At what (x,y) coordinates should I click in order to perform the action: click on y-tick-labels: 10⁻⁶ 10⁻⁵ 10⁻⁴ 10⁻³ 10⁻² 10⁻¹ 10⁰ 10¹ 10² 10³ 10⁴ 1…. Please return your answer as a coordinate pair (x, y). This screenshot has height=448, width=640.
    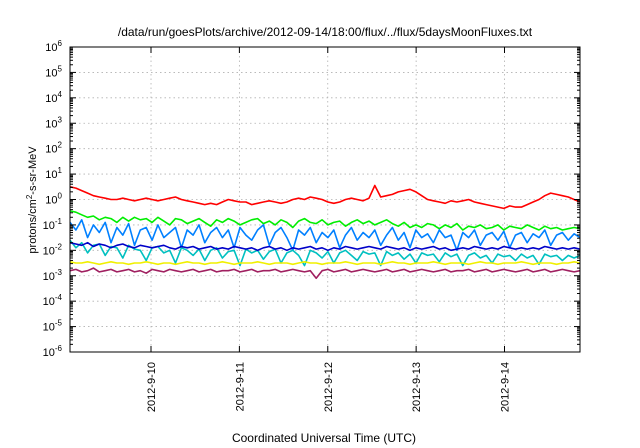
    Looking at the image, I should click on (53, 199).